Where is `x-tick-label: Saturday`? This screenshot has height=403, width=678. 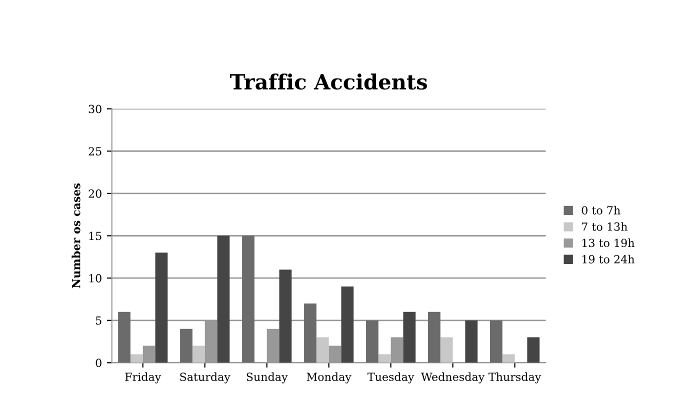
x-tick-label: Saturday is located at coordinates (205, 378).